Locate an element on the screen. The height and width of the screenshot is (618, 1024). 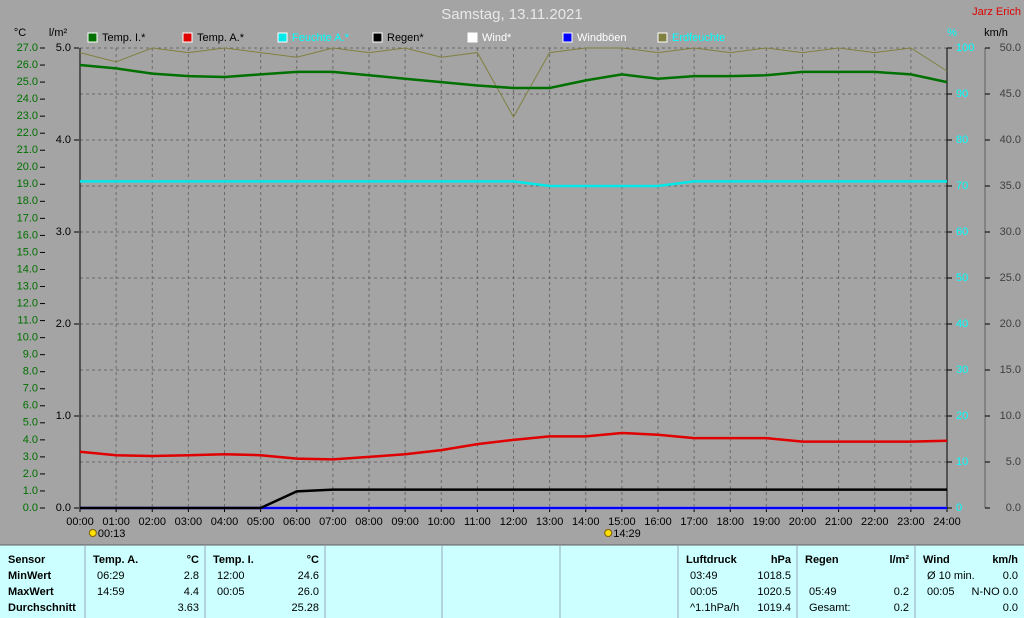
table-cell: 1020.5 is located at coordinates (774, 592).